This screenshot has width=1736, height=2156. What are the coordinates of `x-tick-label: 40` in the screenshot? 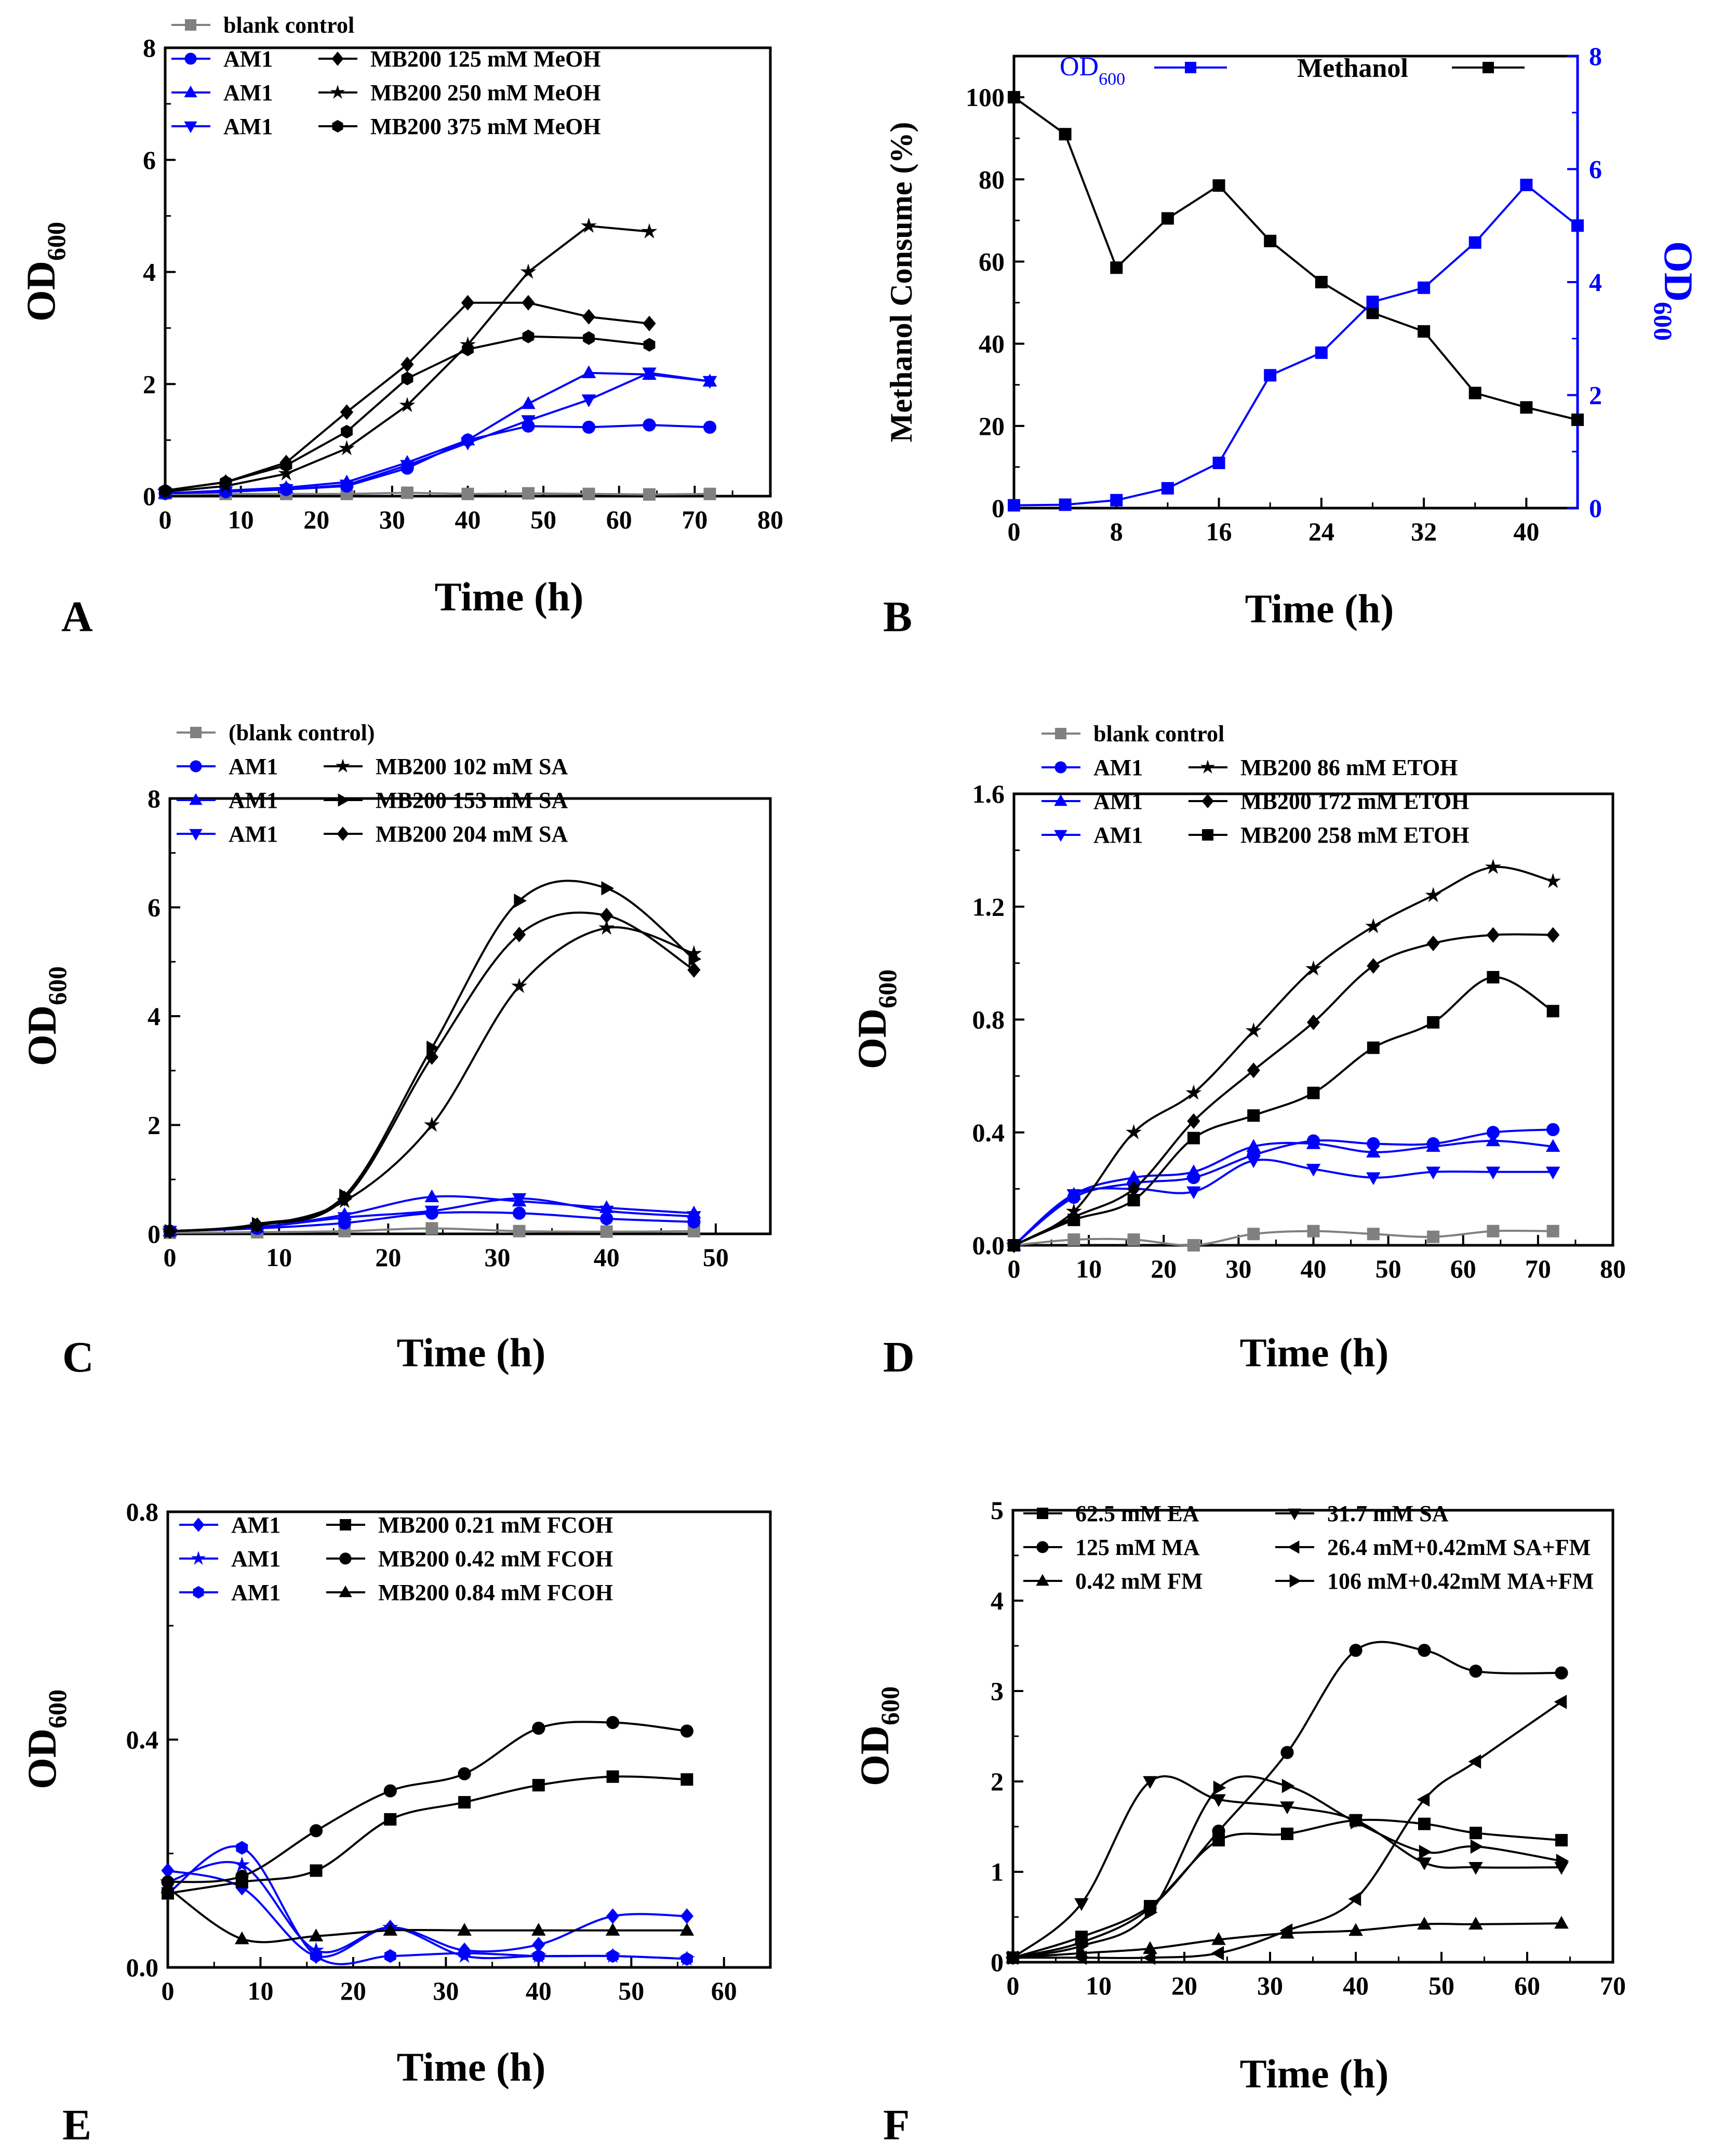 It's located at (1526, 531).